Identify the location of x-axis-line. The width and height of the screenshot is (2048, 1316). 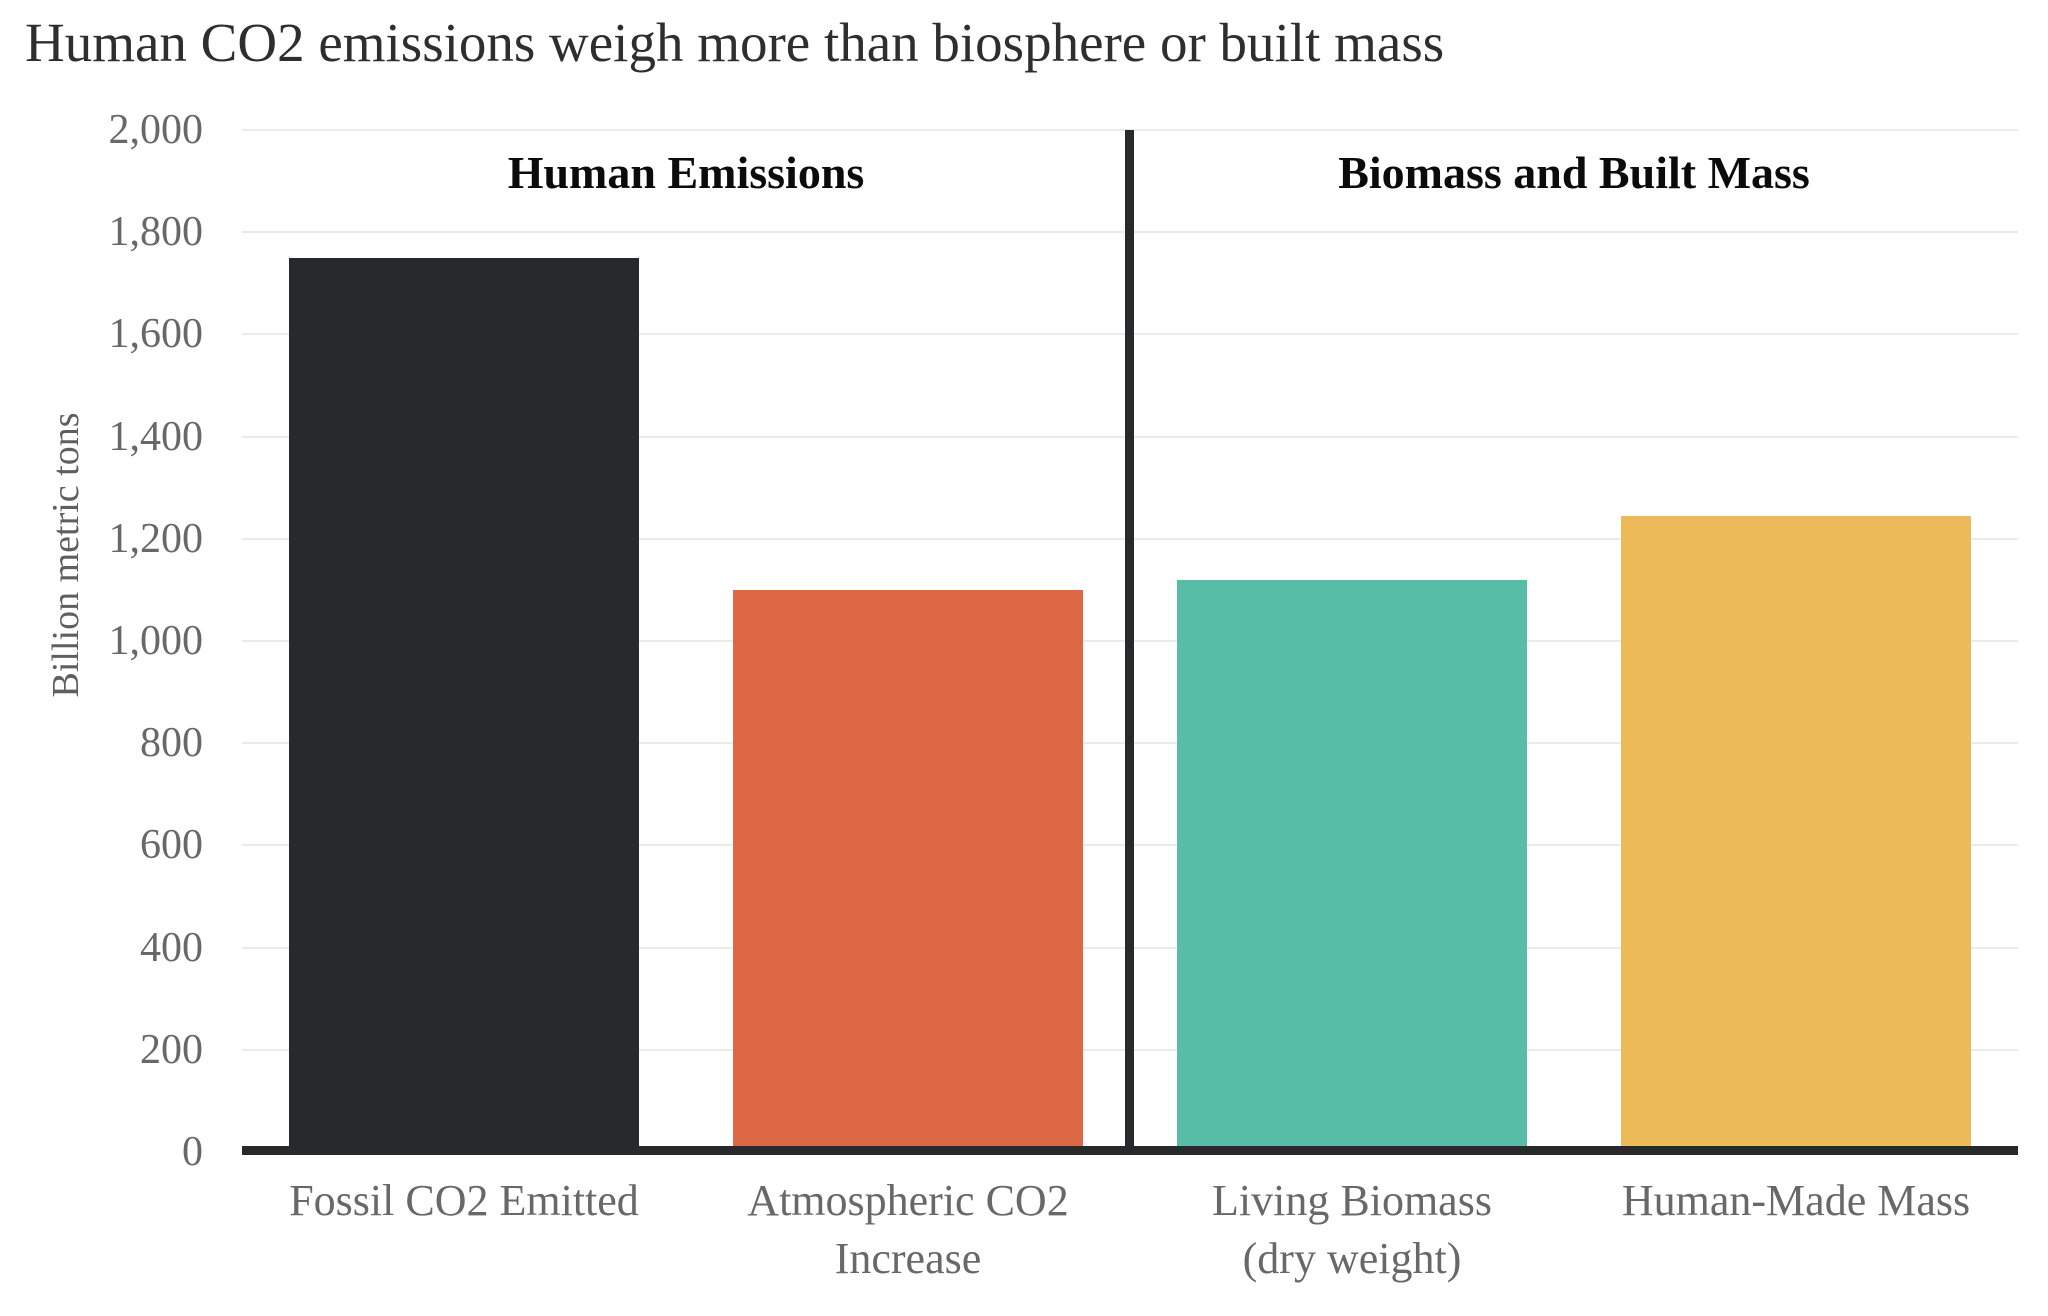
(1130, 1150).